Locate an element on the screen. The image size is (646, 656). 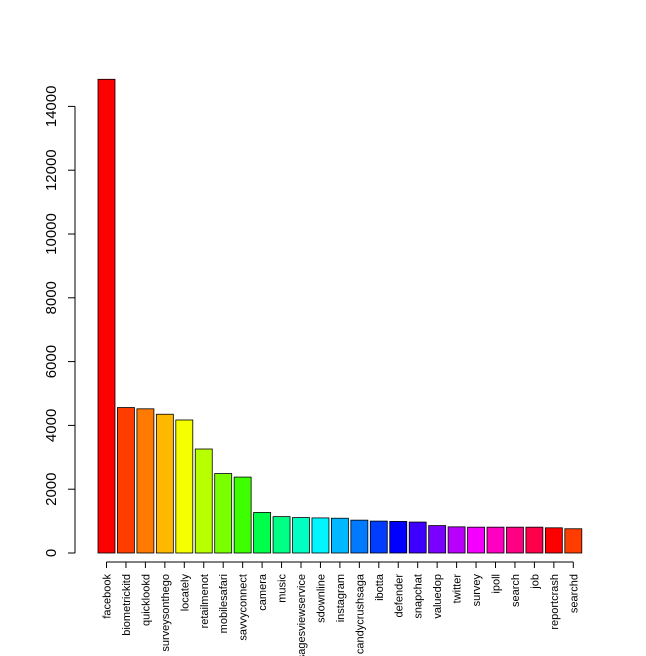
bar-camera is located at coordinates (262, 533).